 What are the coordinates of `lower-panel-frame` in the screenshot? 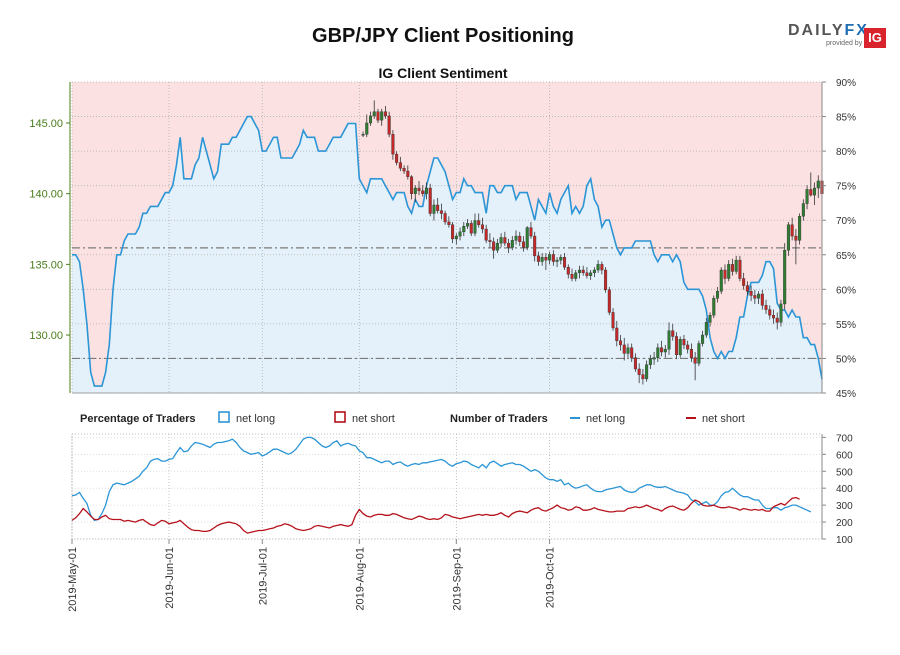 It's located at (447, 486).